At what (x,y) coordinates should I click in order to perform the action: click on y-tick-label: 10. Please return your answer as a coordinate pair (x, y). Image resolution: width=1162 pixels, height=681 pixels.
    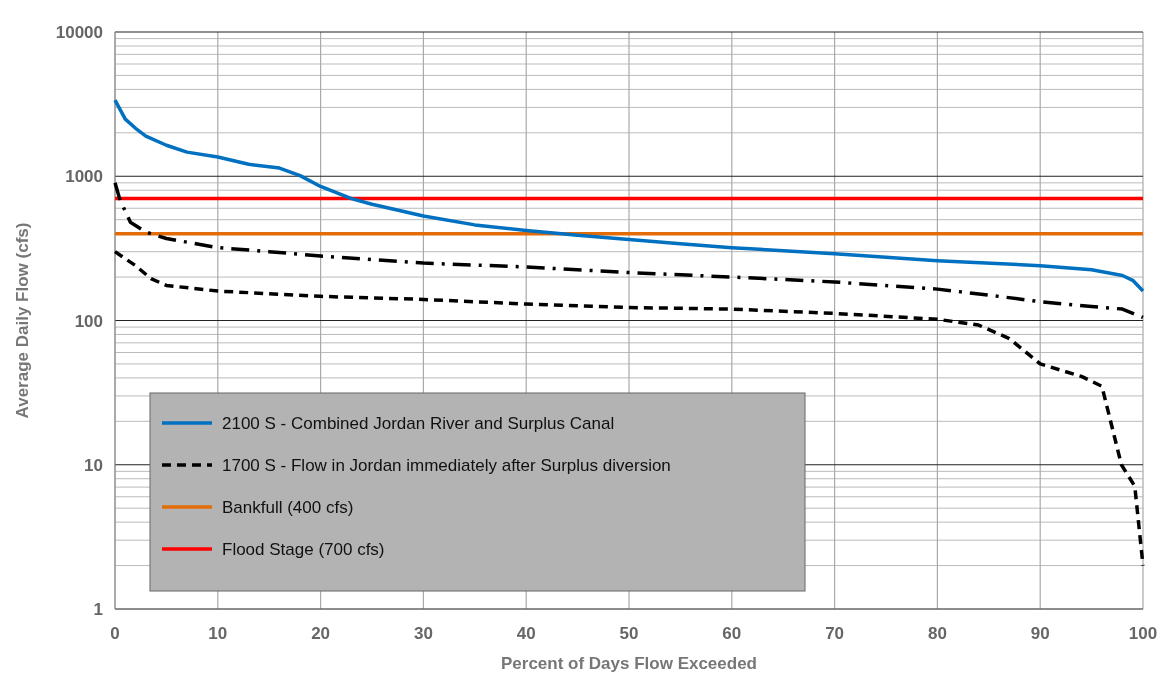
    Looking at the image, I should click on (93, 465).